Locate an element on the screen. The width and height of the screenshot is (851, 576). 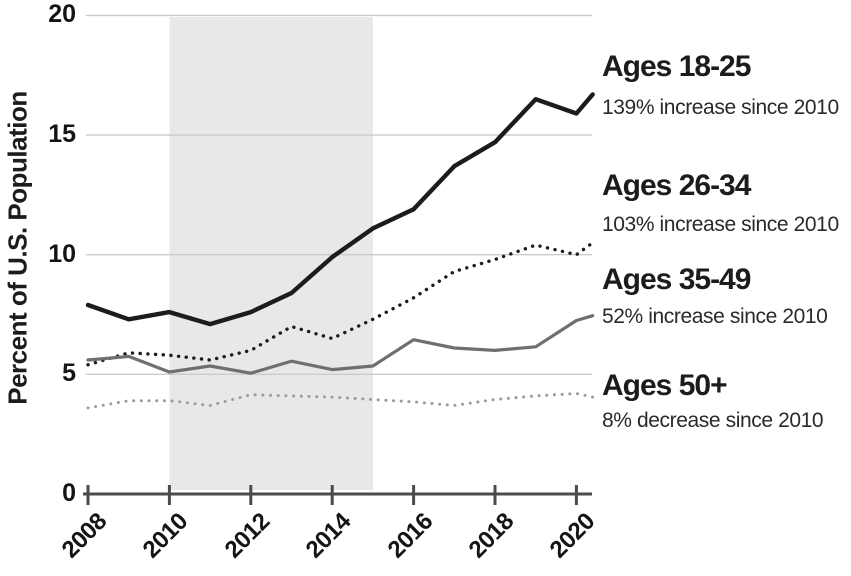
legend-series-name: Ages 50+ is located at coordinates (665, 385).